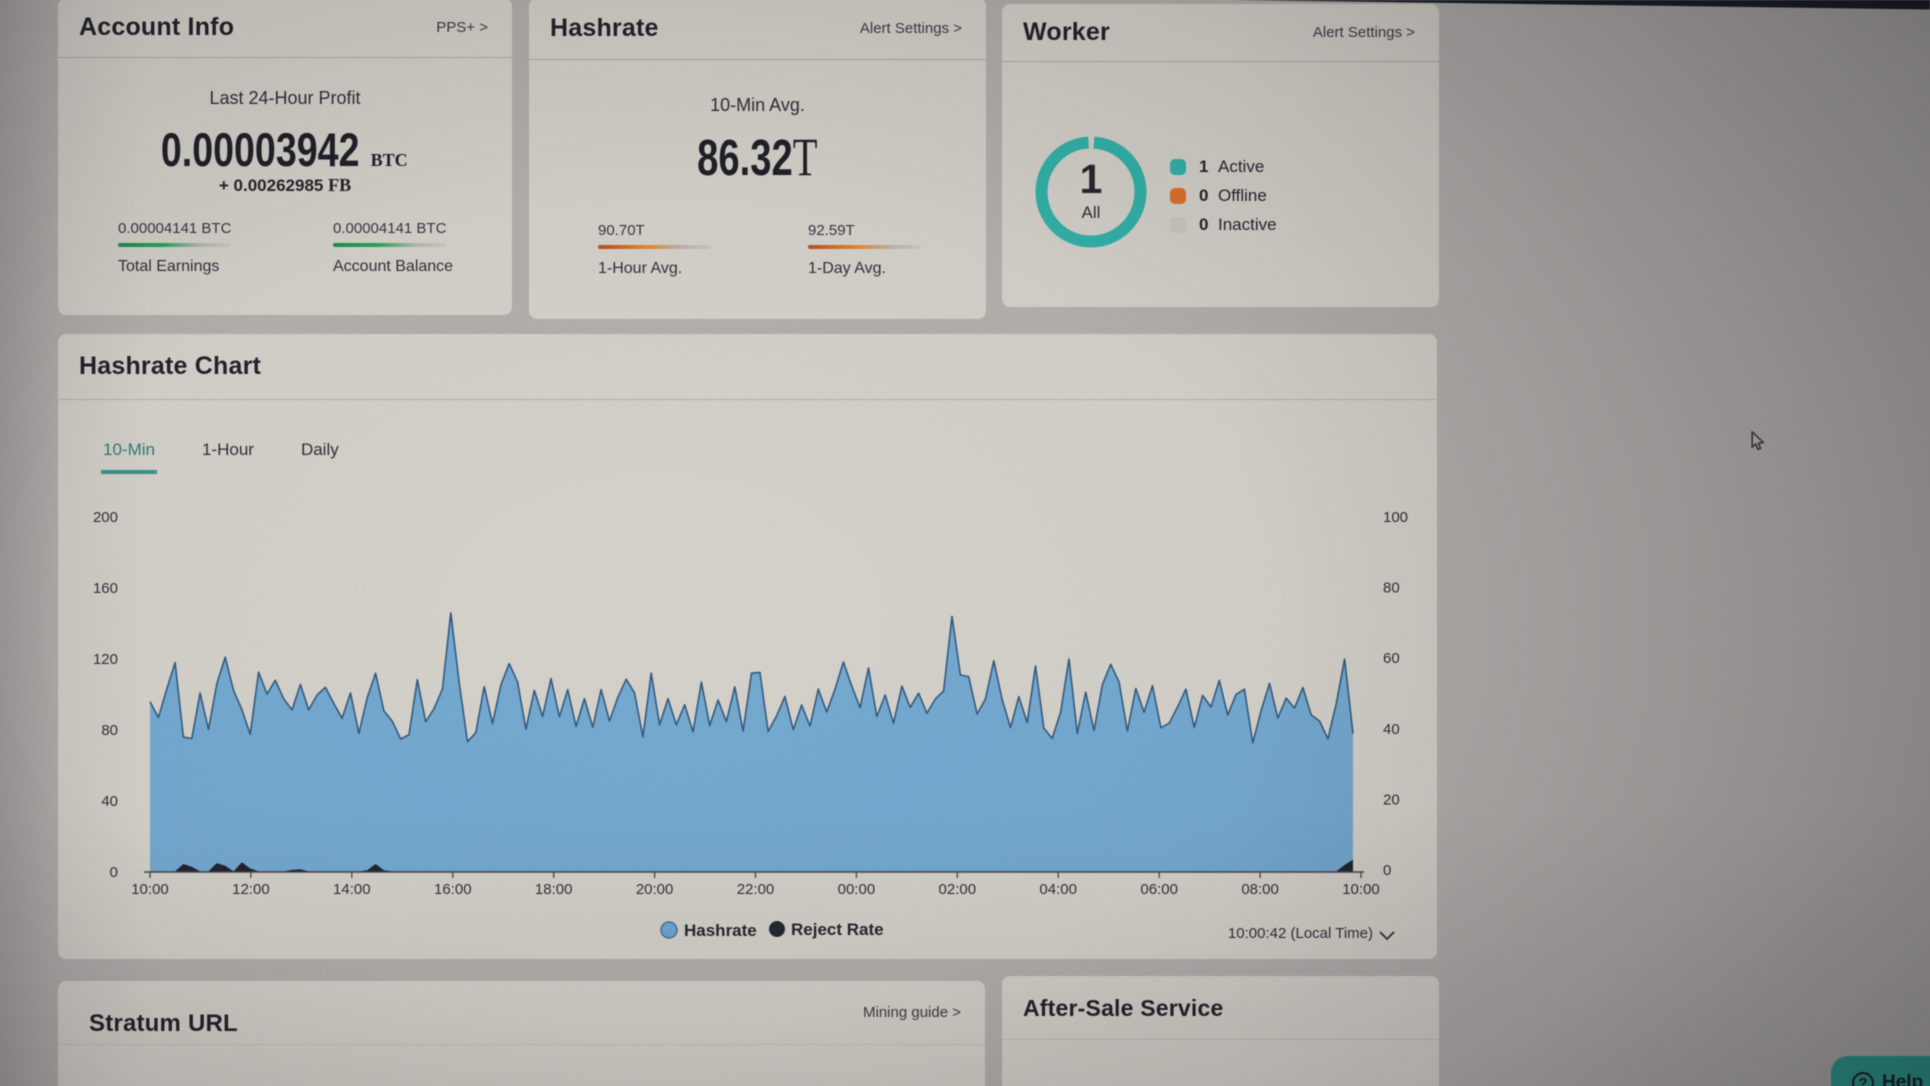 This screenshot has height=1086, width=1930. Describe the element at coordinates (554, 889) in the screenshot. I see `svg-text: 18:00` at that location.